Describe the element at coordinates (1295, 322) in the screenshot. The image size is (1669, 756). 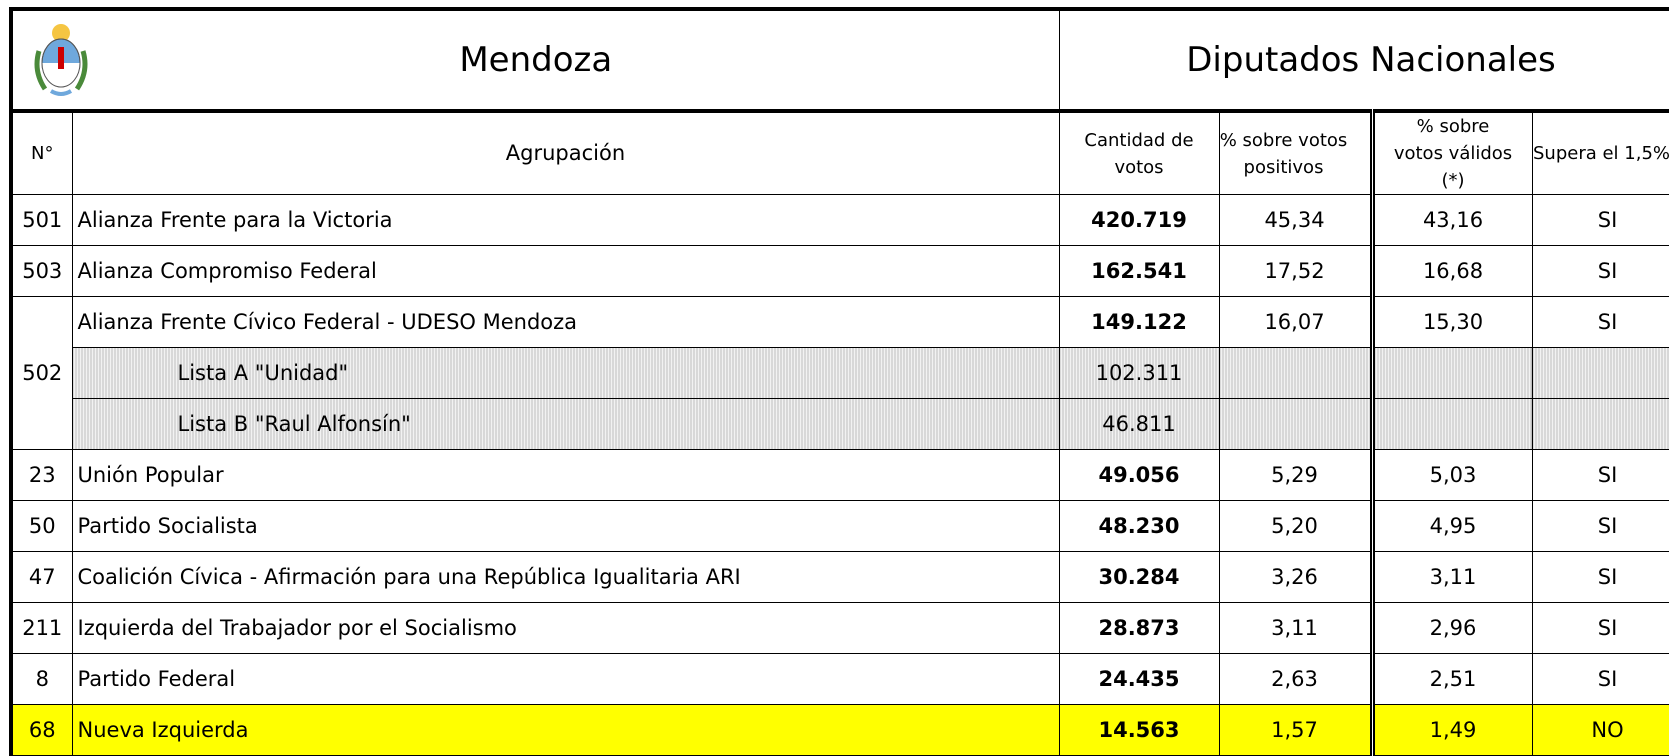
I see `pct-positive: 16,07` at that location.